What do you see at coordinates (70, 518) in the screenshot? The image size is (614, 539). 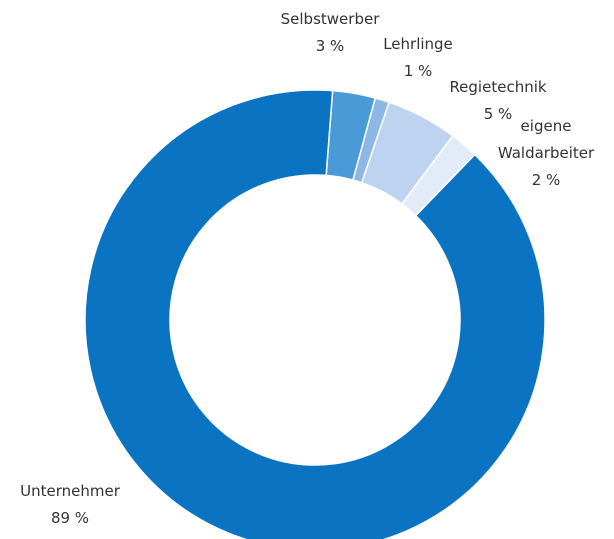 I see `value-label: 89 %` at bounding box center [70, 518].